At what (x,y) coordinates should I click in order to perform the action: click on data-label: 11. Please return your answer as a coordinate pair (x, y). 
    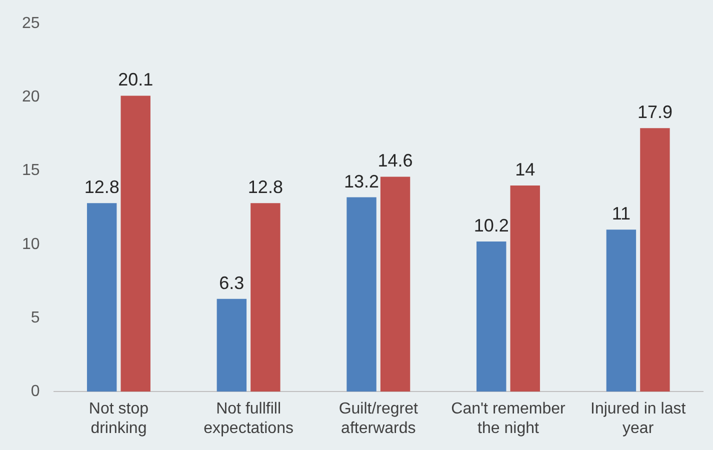
    Looking at the image, I should click on (621, 214).